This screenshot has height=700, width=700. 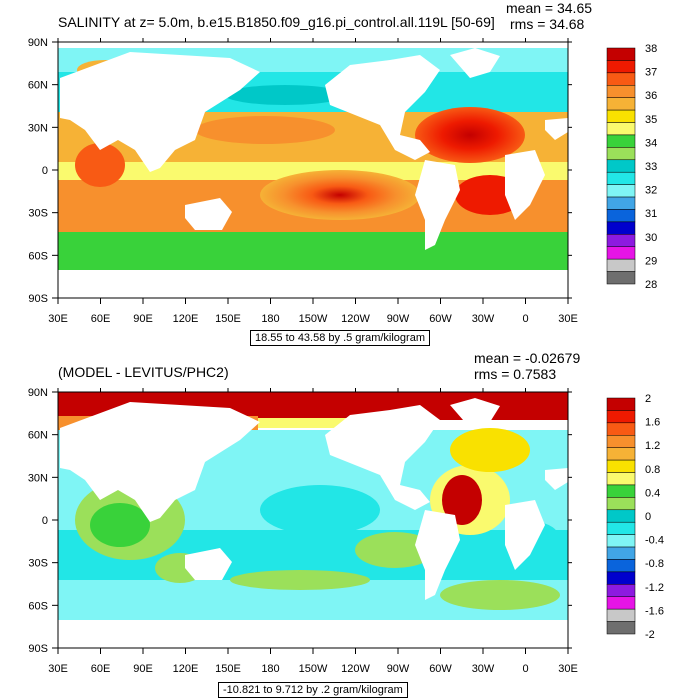 What do you see at coordinates (652, 446) in the screenshot?
I see `colorbar-label: 1.2` at bounding box center [652, 446].